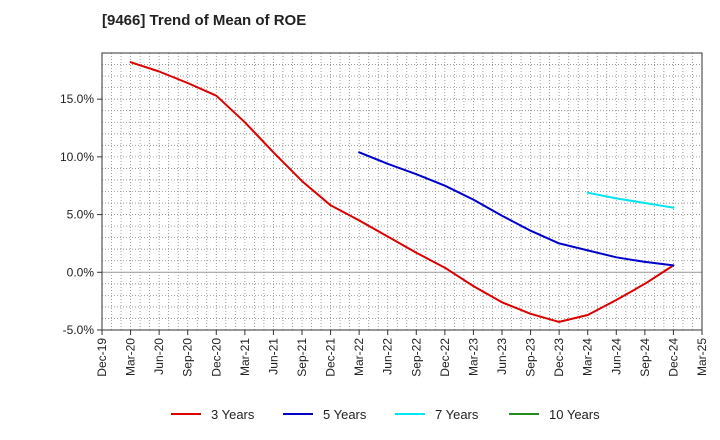 This screenshot has width=720, height=440. I want to click on x-tick-label: Mar-21, so click(245, 357).